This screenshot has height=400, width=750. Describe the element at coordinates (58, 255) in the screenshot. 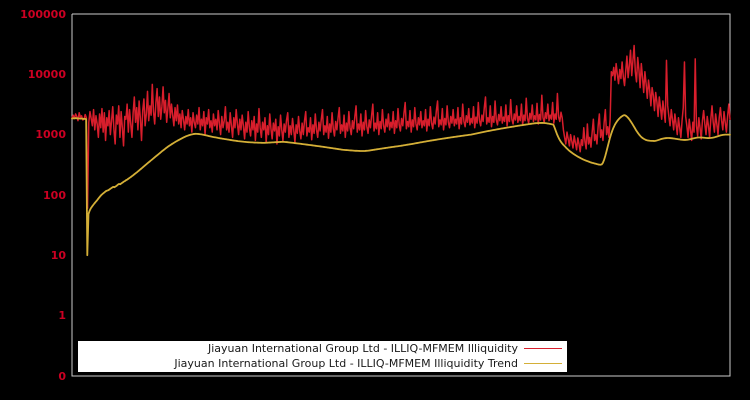

I see `ytick-label-10: 10` at that location.